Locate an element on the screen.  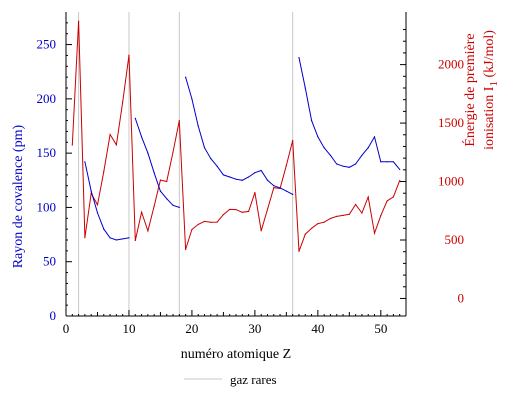
right-axis-label-main: ionisation I is located at coordinates (489, 118).